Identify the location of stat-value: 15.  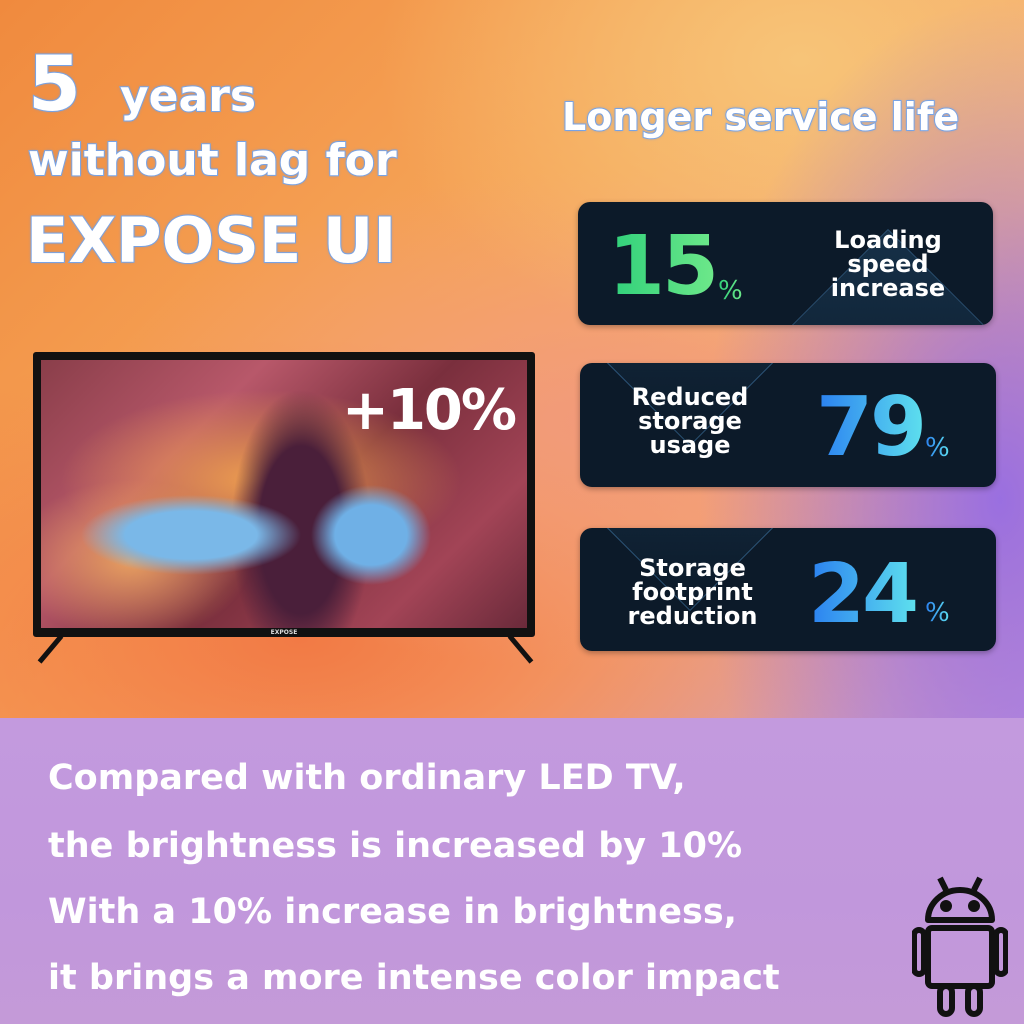
(663, 266).